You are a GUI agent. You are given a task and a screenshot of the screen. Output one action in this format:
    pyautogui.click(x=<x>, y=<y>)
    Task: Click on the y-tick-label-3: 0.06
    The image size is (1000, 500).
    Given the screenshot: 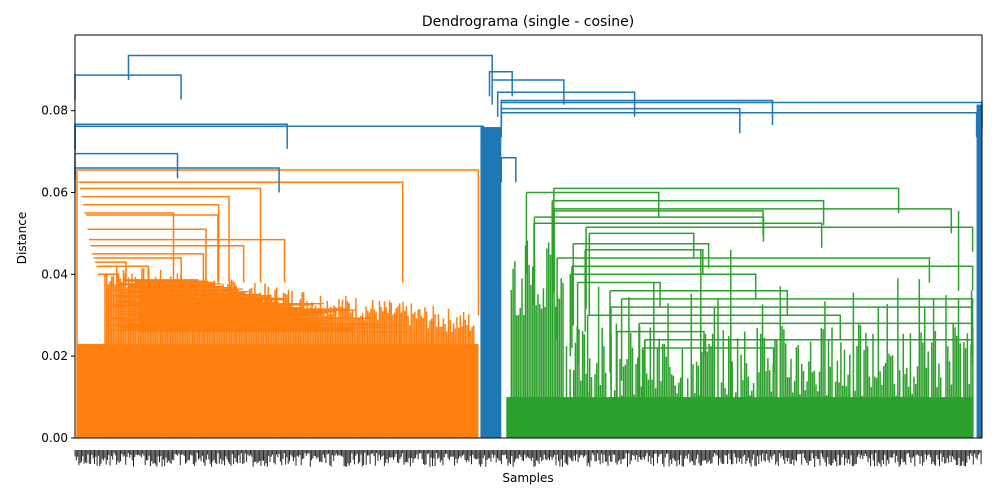 What is the action you would take?
    pyautogui.click(x=54, y=193)
    